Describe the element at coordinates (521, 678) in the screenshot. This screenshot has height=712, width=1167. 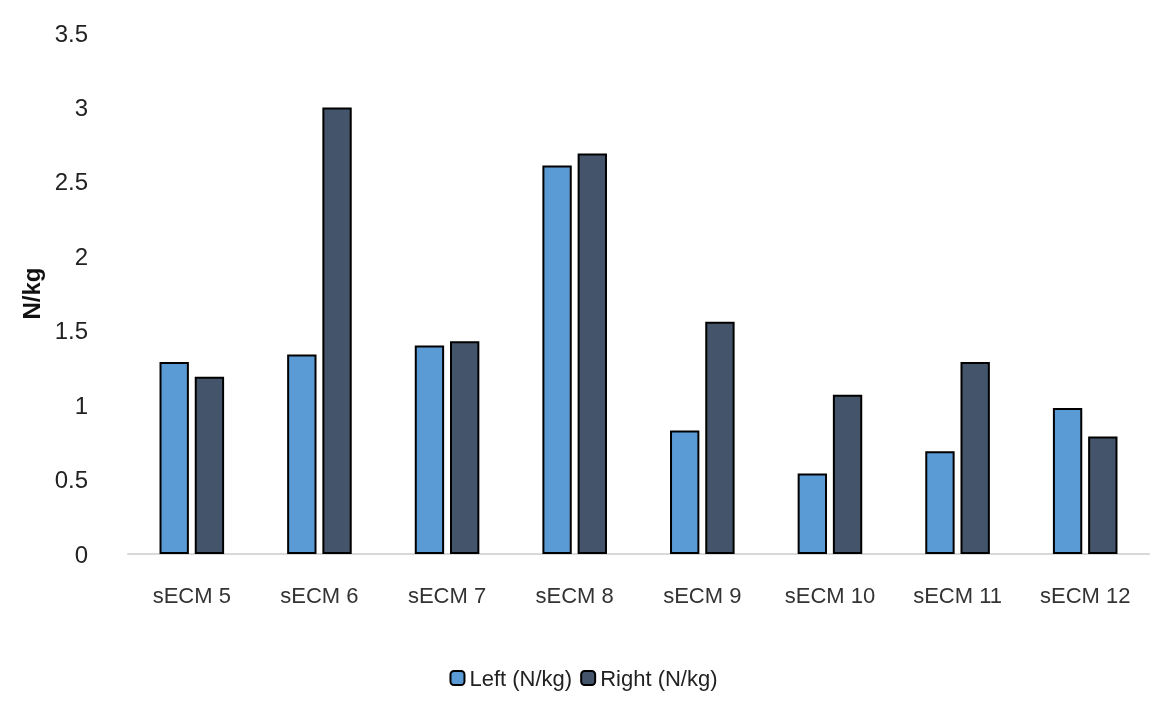
I see `legend-label: Left (N/kg)` at that location.